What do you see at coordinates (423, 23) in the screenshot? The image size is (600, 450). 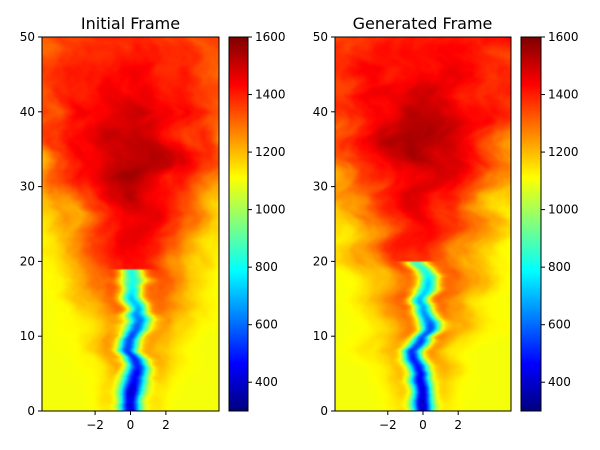 I see `chart-title-generated: Generated Frame` at bounding box center [423, 23].